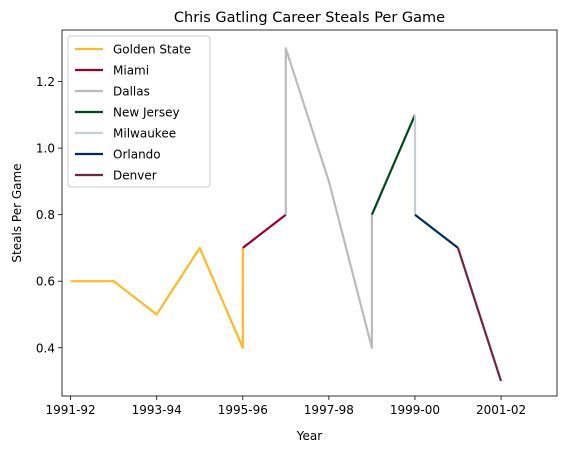 Image resolution: width=573 pixels, height=457 pixels. What do you see at coordinates (45, 282) in the screenshot?
I see `y-tick-label: 0.6` at bounding box center [45, 282].